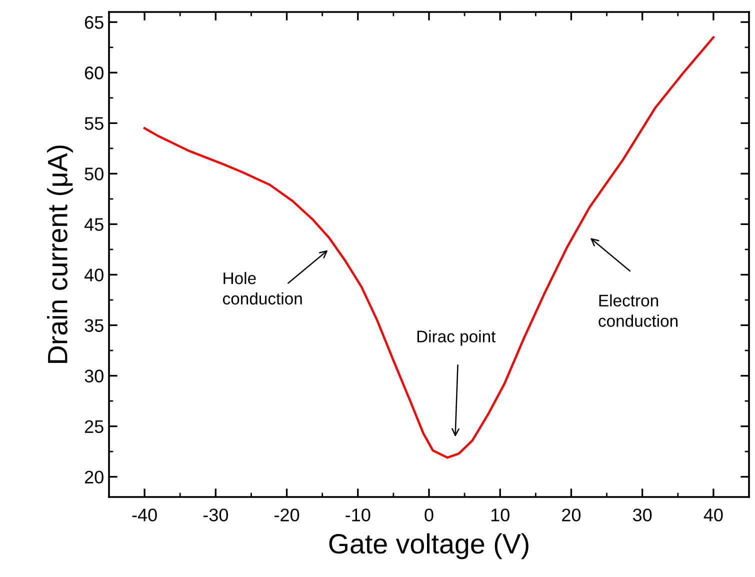 The height and width of the screenshot is (577, 755). What do you see at coordinates (429, 515) in the screenshot?
I see `x-tick-label: 0` at bounding box center [429, 515].